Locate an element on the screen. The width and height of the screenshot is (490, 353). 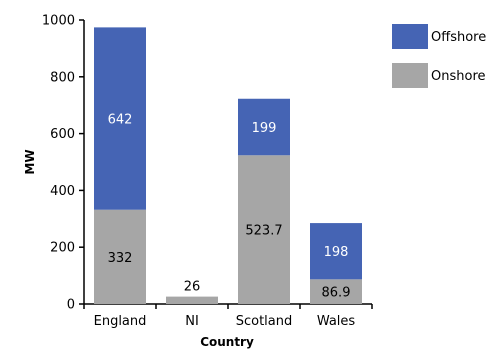
data-label: 523.7 is located at coordinates (263, 231).